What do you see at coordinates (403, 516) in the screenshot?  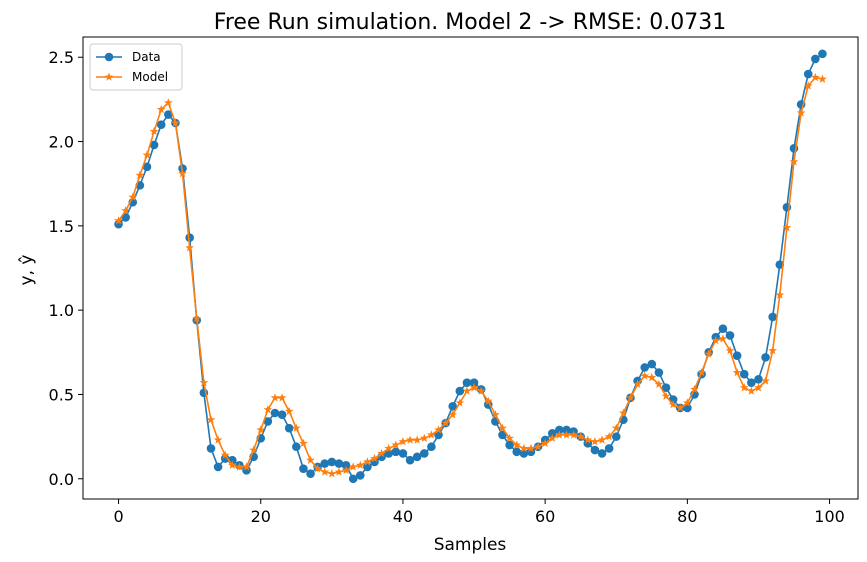 I see `x-tick-label: 40` at bounding box center [403, 516].